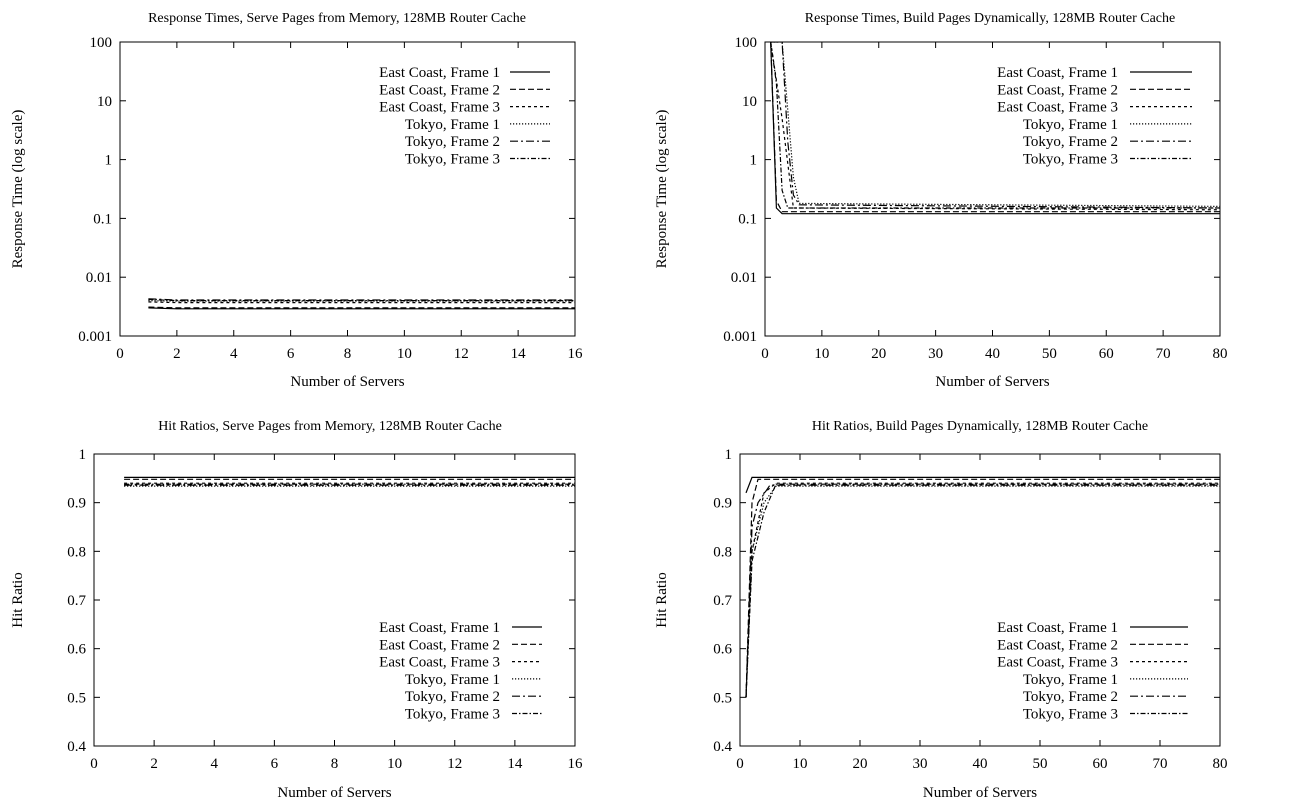 This screenshot has width=1295, height=802. Describe the element at coordinates (102, 219) in the screenshot. I see `y-tick-label: 0.1` at that location.